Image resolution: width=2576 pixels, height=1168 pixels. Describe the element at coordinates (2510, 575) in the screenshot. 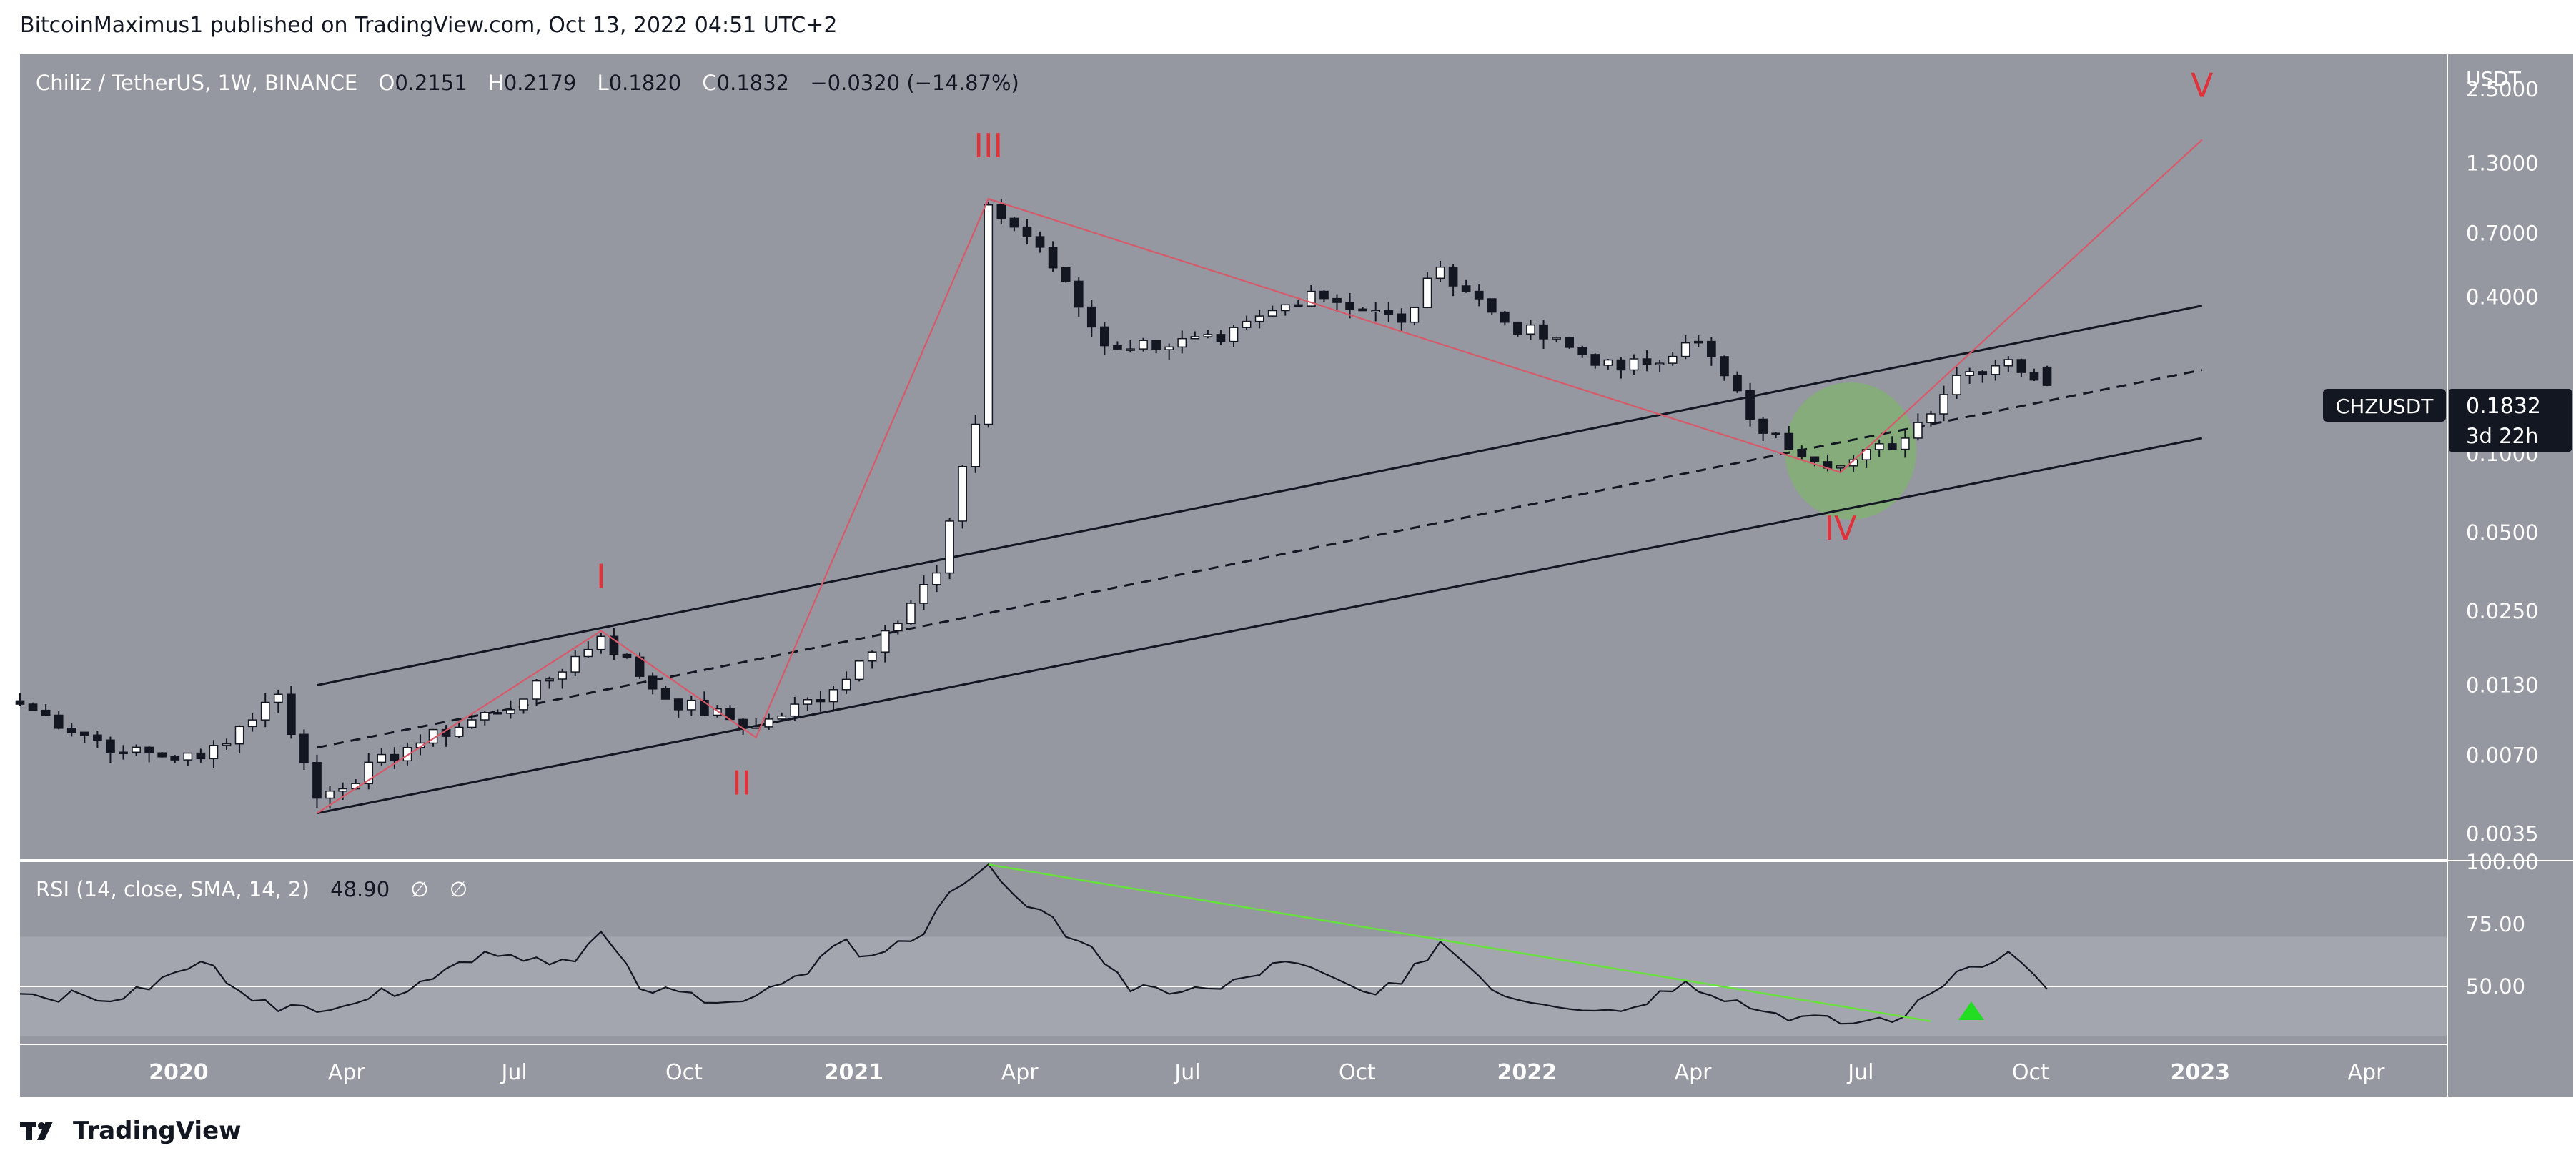

I see `price-axis-strip` at that location.